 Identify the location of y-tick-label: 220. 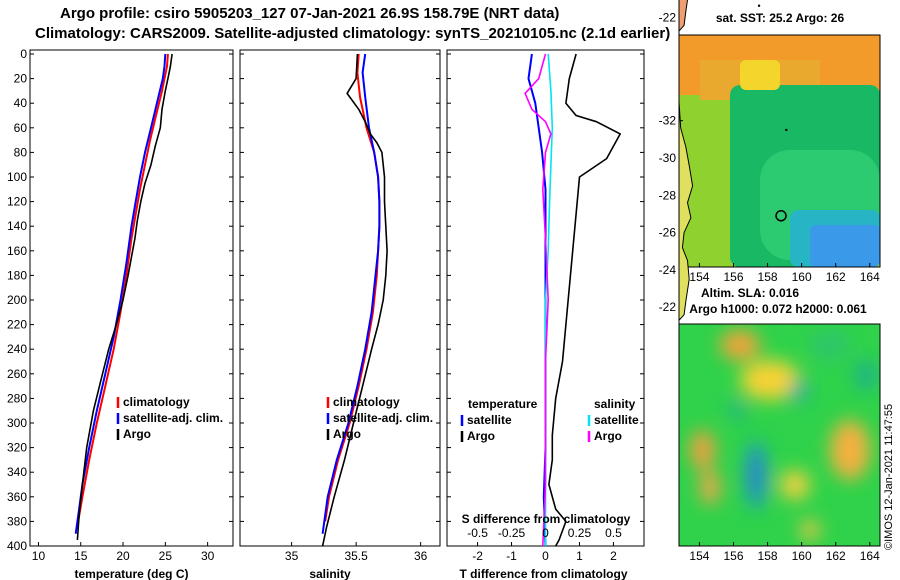
(17, 325).